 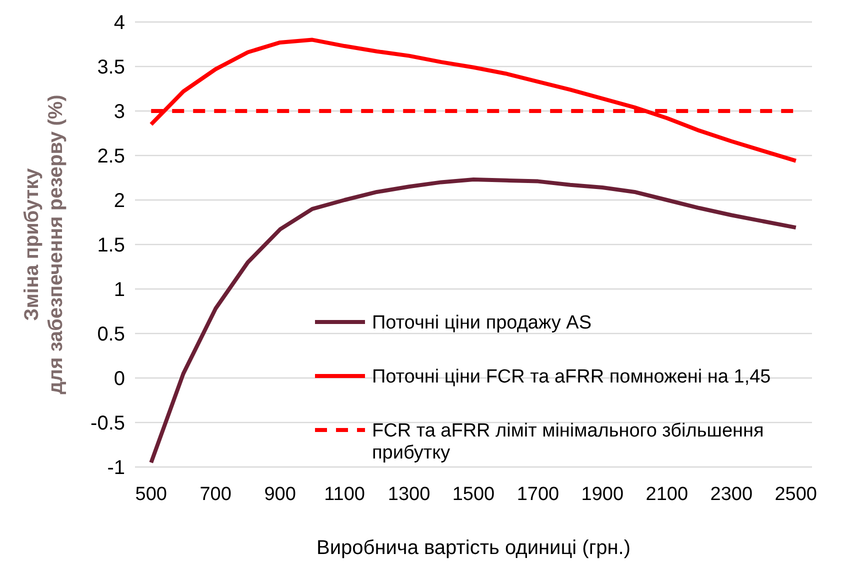 I want to click on y-tick-label: 1, so click(x=119, y=290).